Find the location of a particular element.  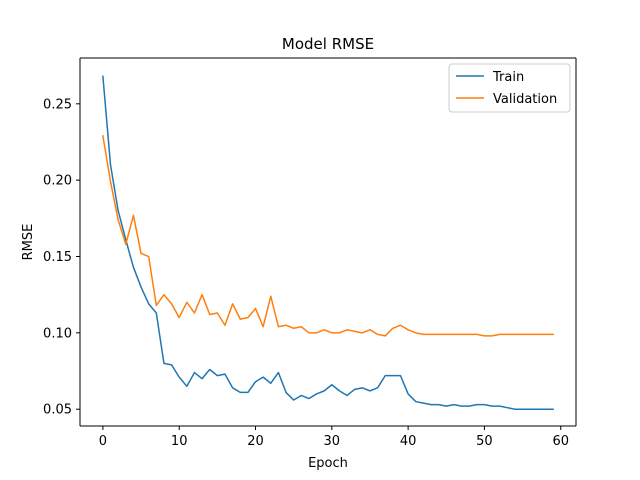

x-tick-label: 40 is located at coordinates (408, 441).